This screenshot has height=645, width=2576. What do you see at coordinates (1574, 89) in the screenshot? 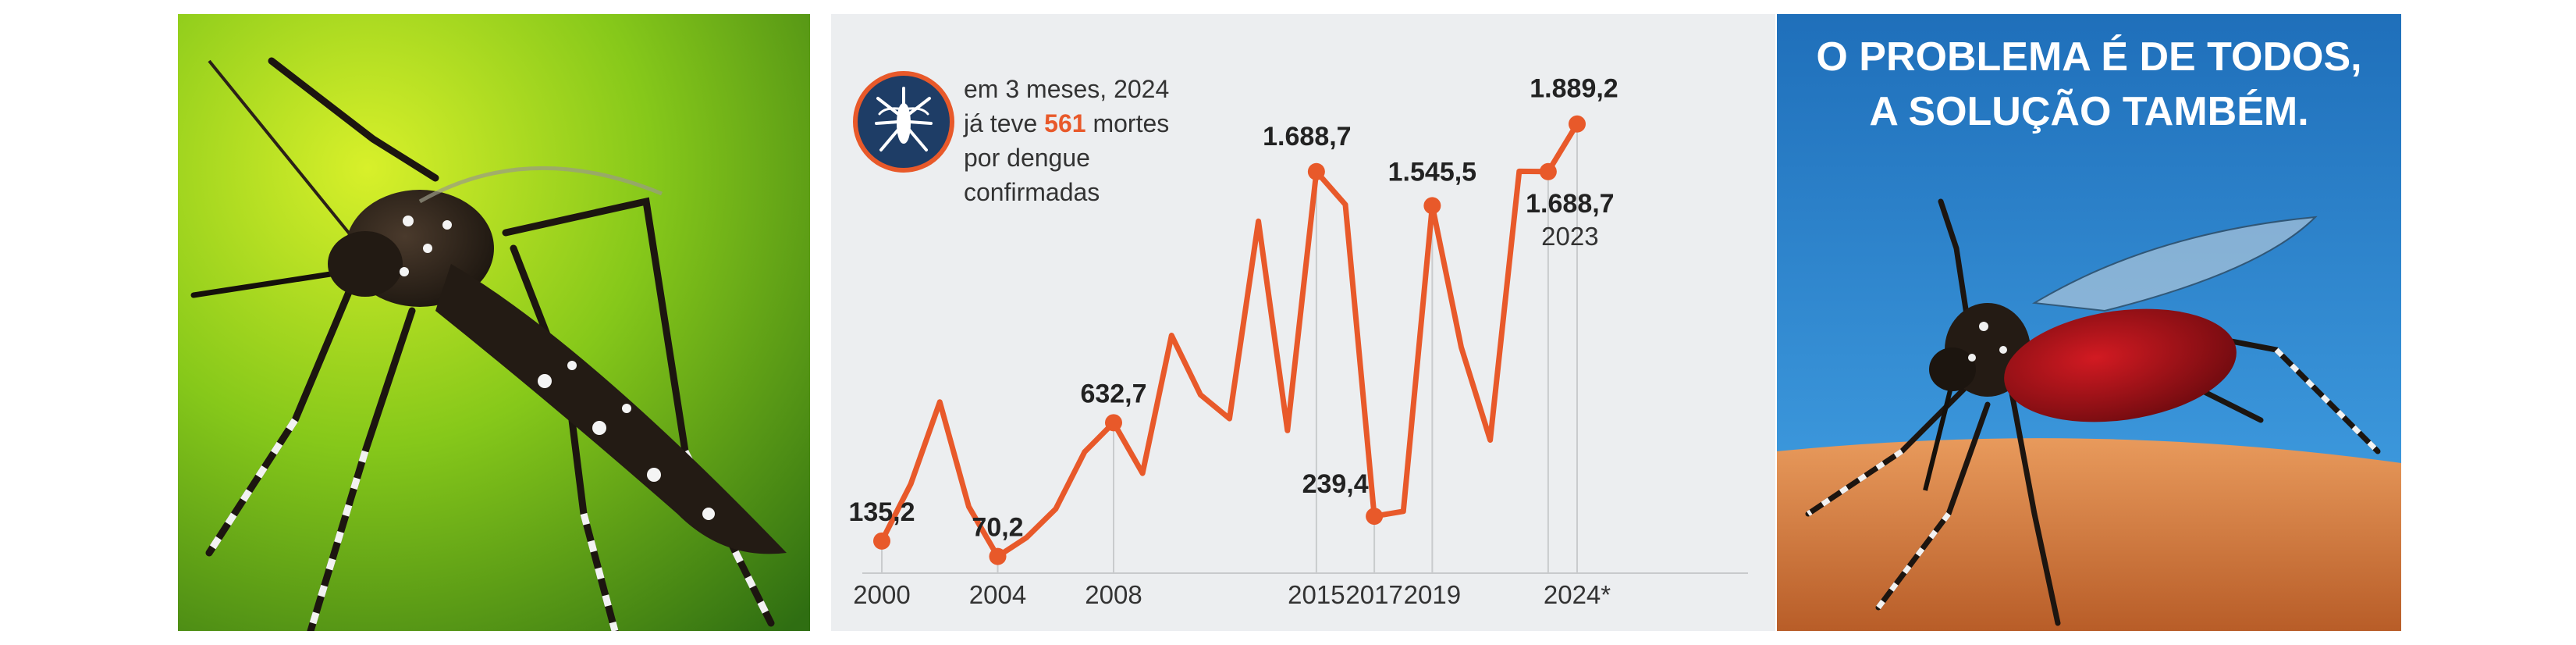
I see `data-label-2024: 1.889,2` at bounding box center [1574, 89].